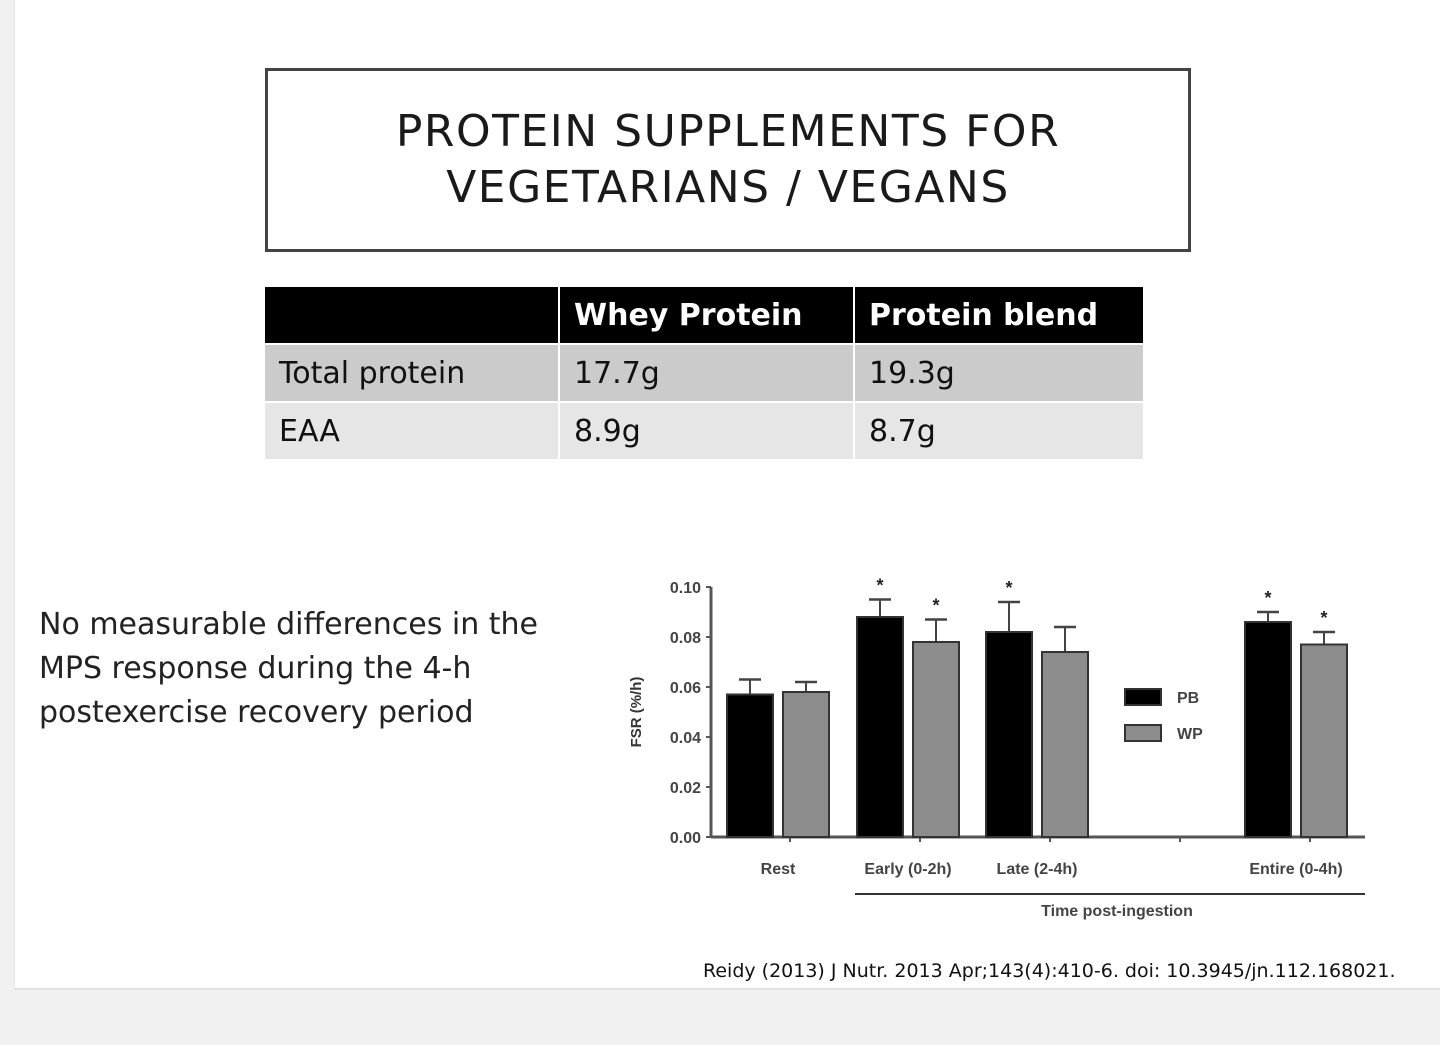 The width and height of the screenshot is (1440, 1045). I want to click on table-cell: 19.3g, so click(999, 372).